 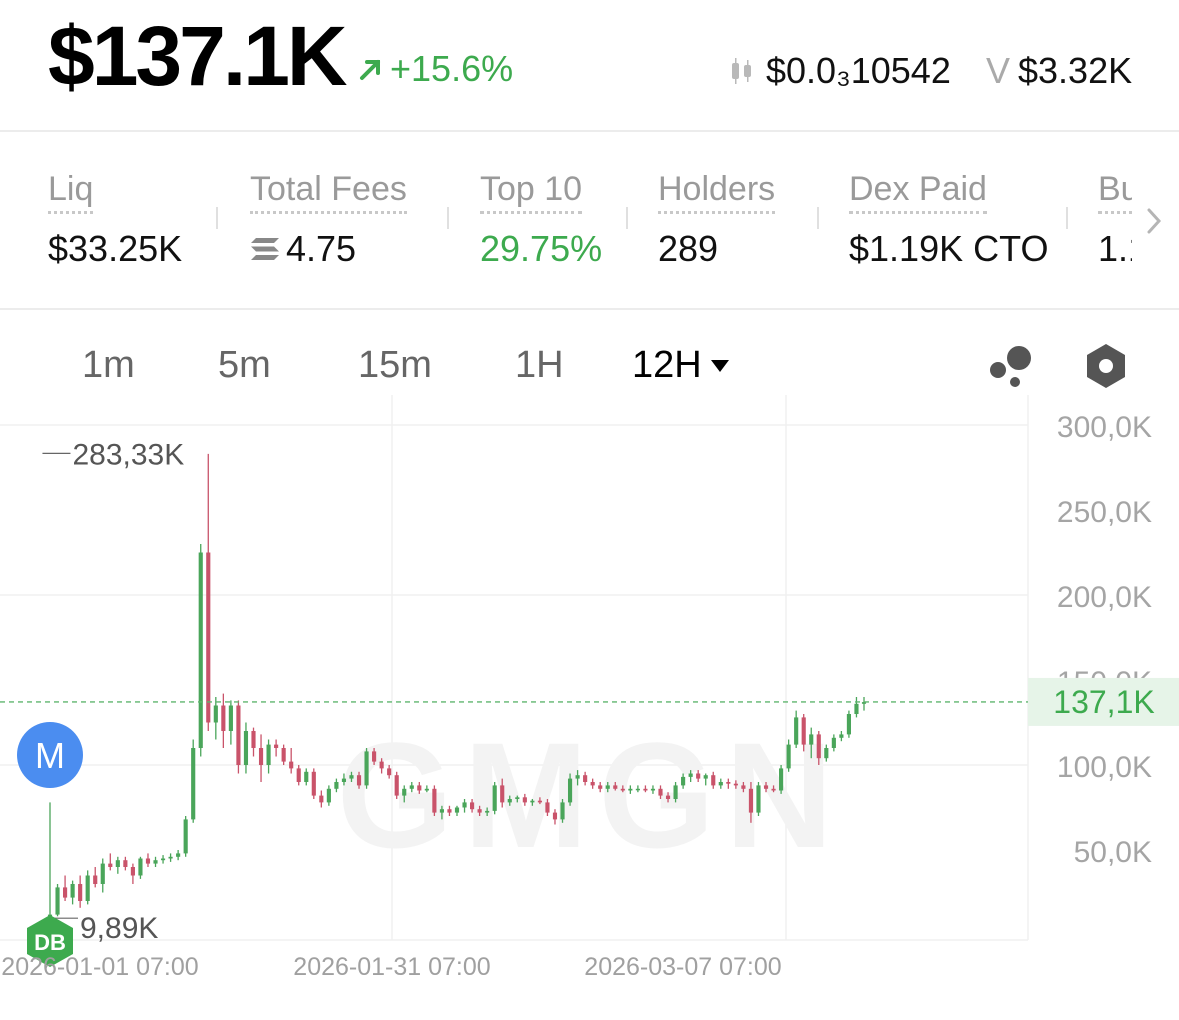 What do you see at coordinates (128, 454) in the screenshot?
I see `high-label: 283,33K` at bounding box center [128, 454].